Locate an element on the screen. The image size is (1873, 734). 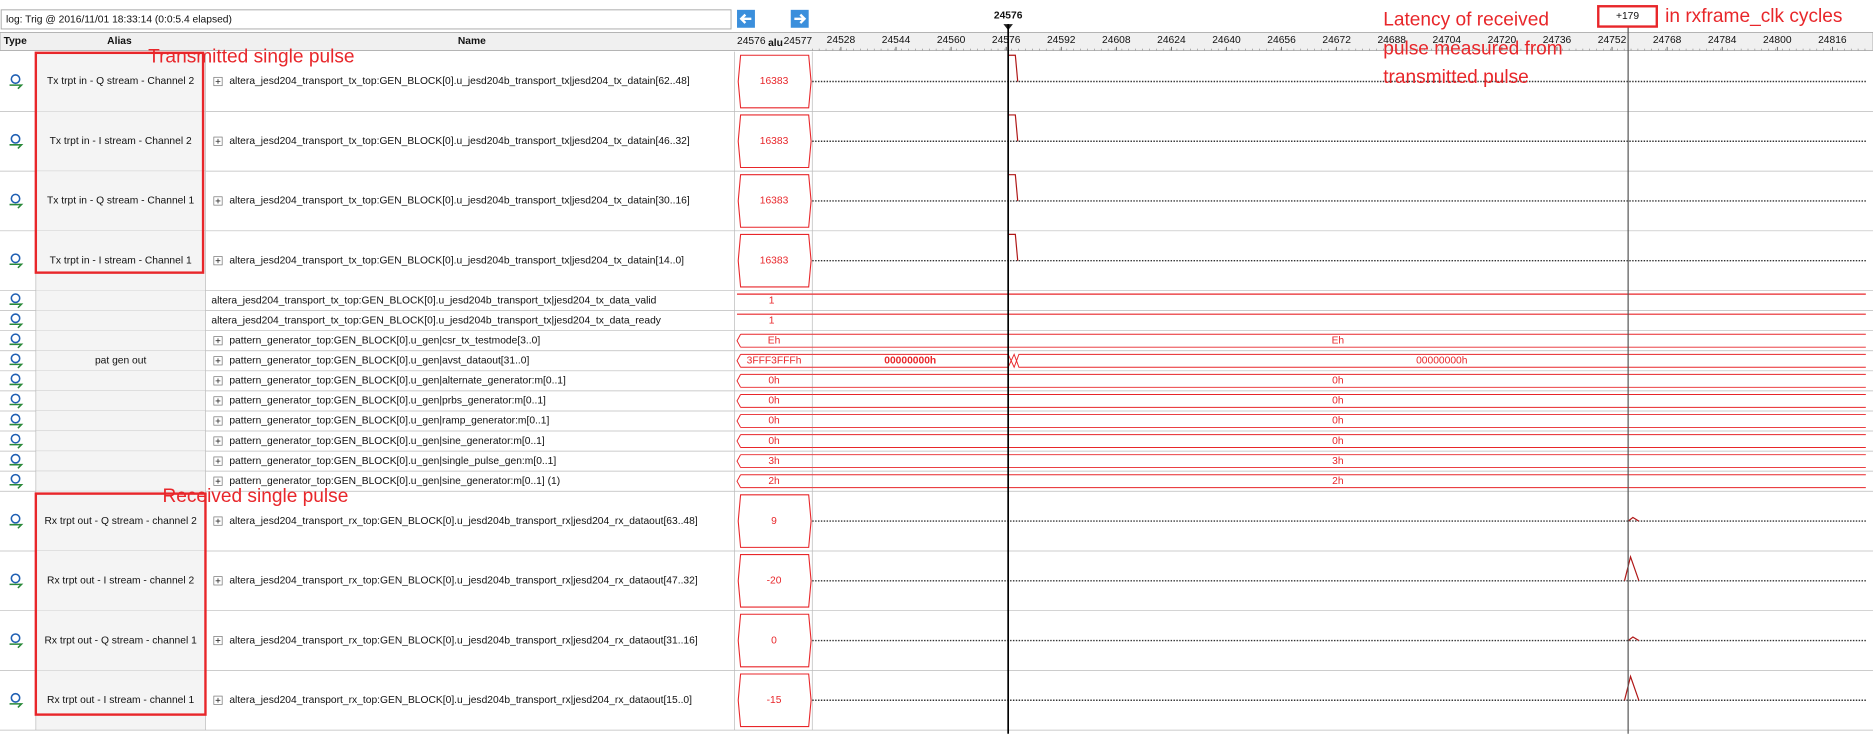
timeline-tick: 24672 is located at coordinates (1336, 40).